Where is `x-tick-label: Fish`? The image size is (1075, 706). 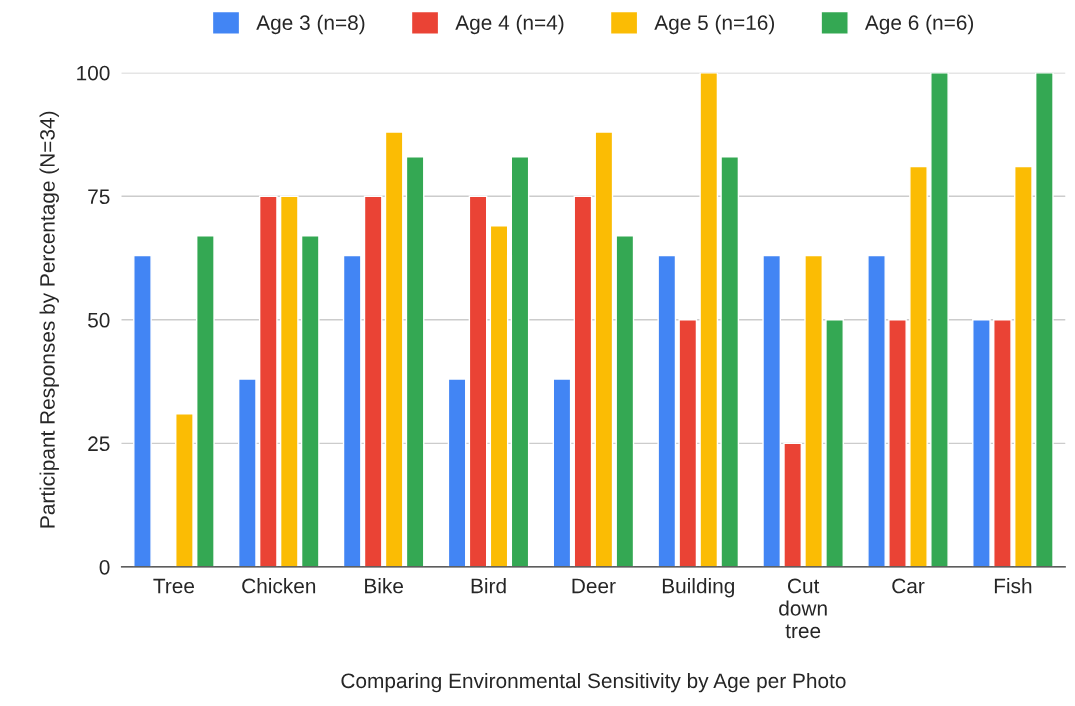
x-tick-label: Fish is located at coordinates (1013, 586).